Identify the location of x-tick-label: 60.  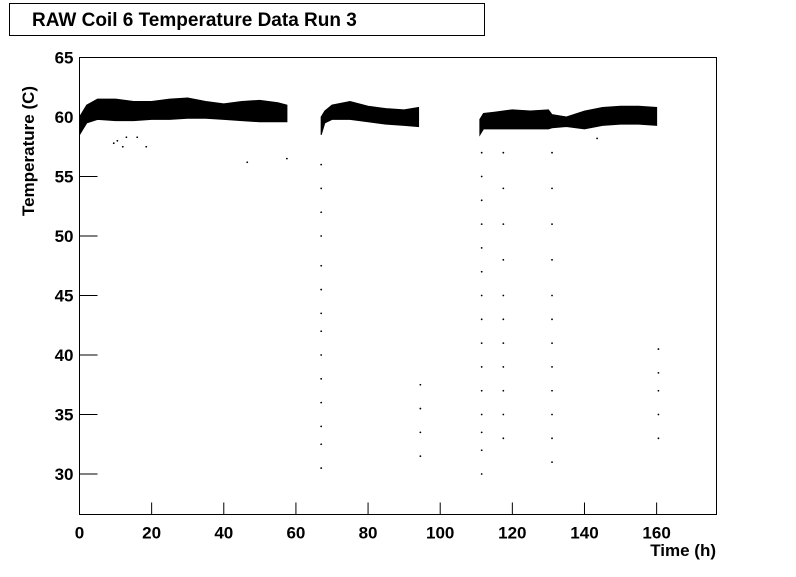
(295, 533).